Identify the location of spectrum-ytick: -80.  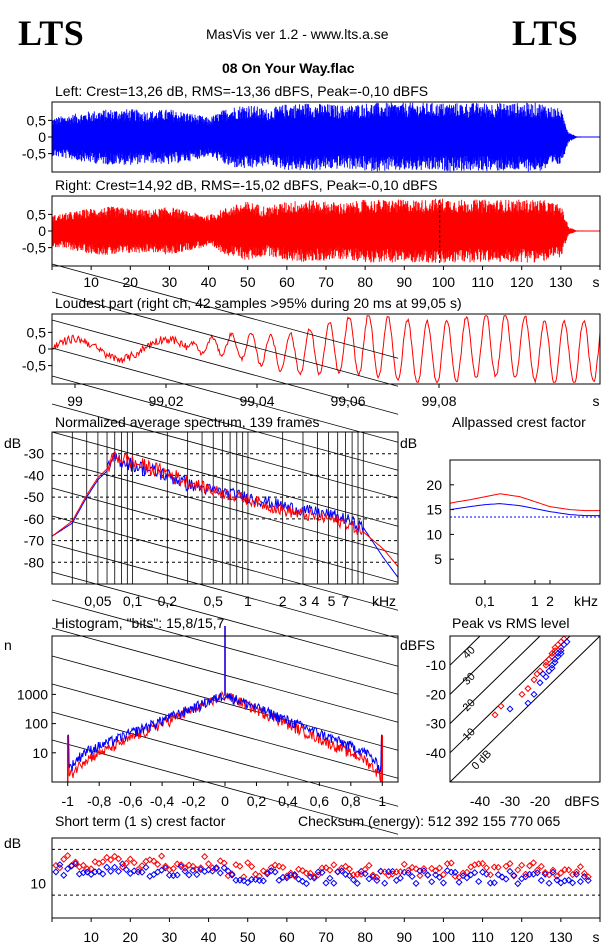
(34, 562).